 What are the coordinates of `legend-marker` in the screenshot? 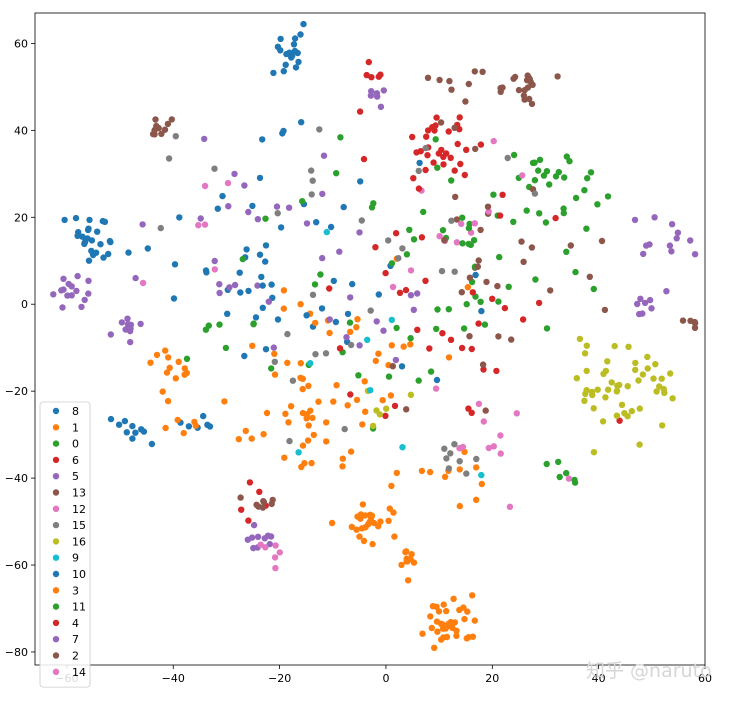 It's located at (56, 541).